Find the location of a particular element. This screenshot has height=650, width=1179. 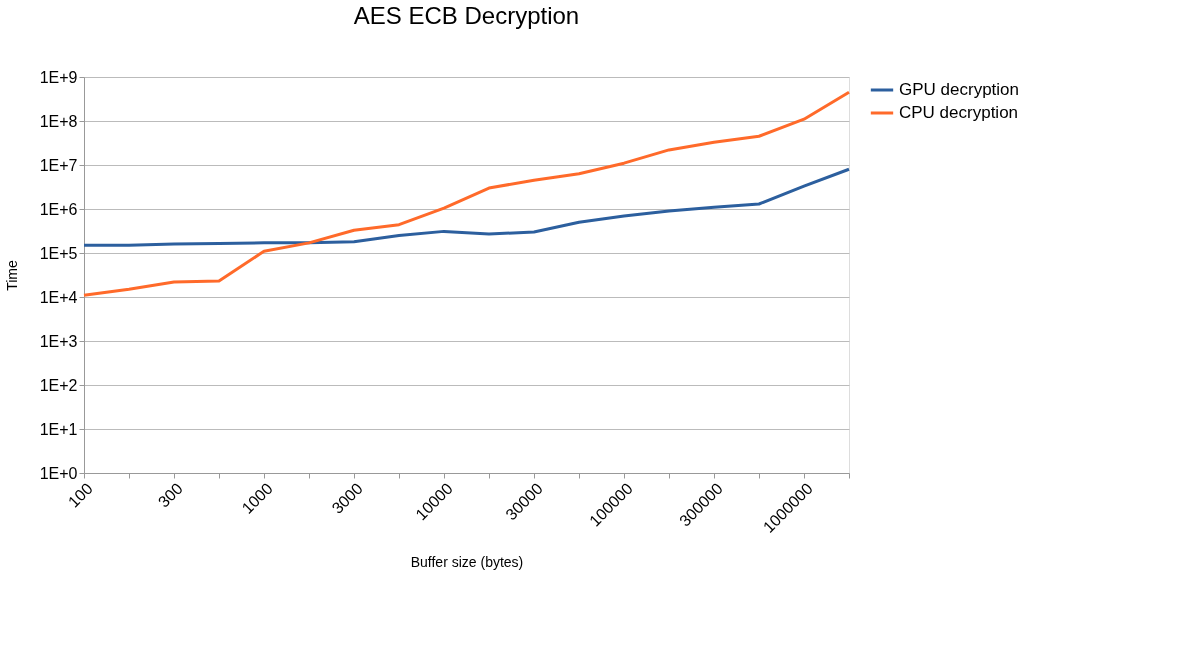

y-tick-label: 1E+4 is located at coordinates (58, 297).